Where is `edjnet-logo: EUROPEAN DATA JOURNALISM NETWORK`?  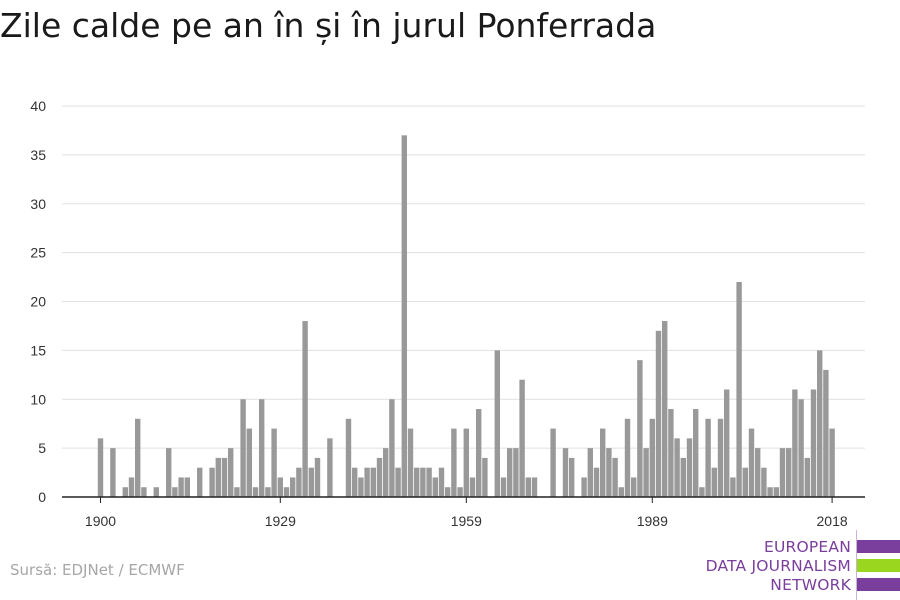
edjnet-logo: EUROPEAN DATA JOURNALISM NETWORK is located at coordinates (800, 565).